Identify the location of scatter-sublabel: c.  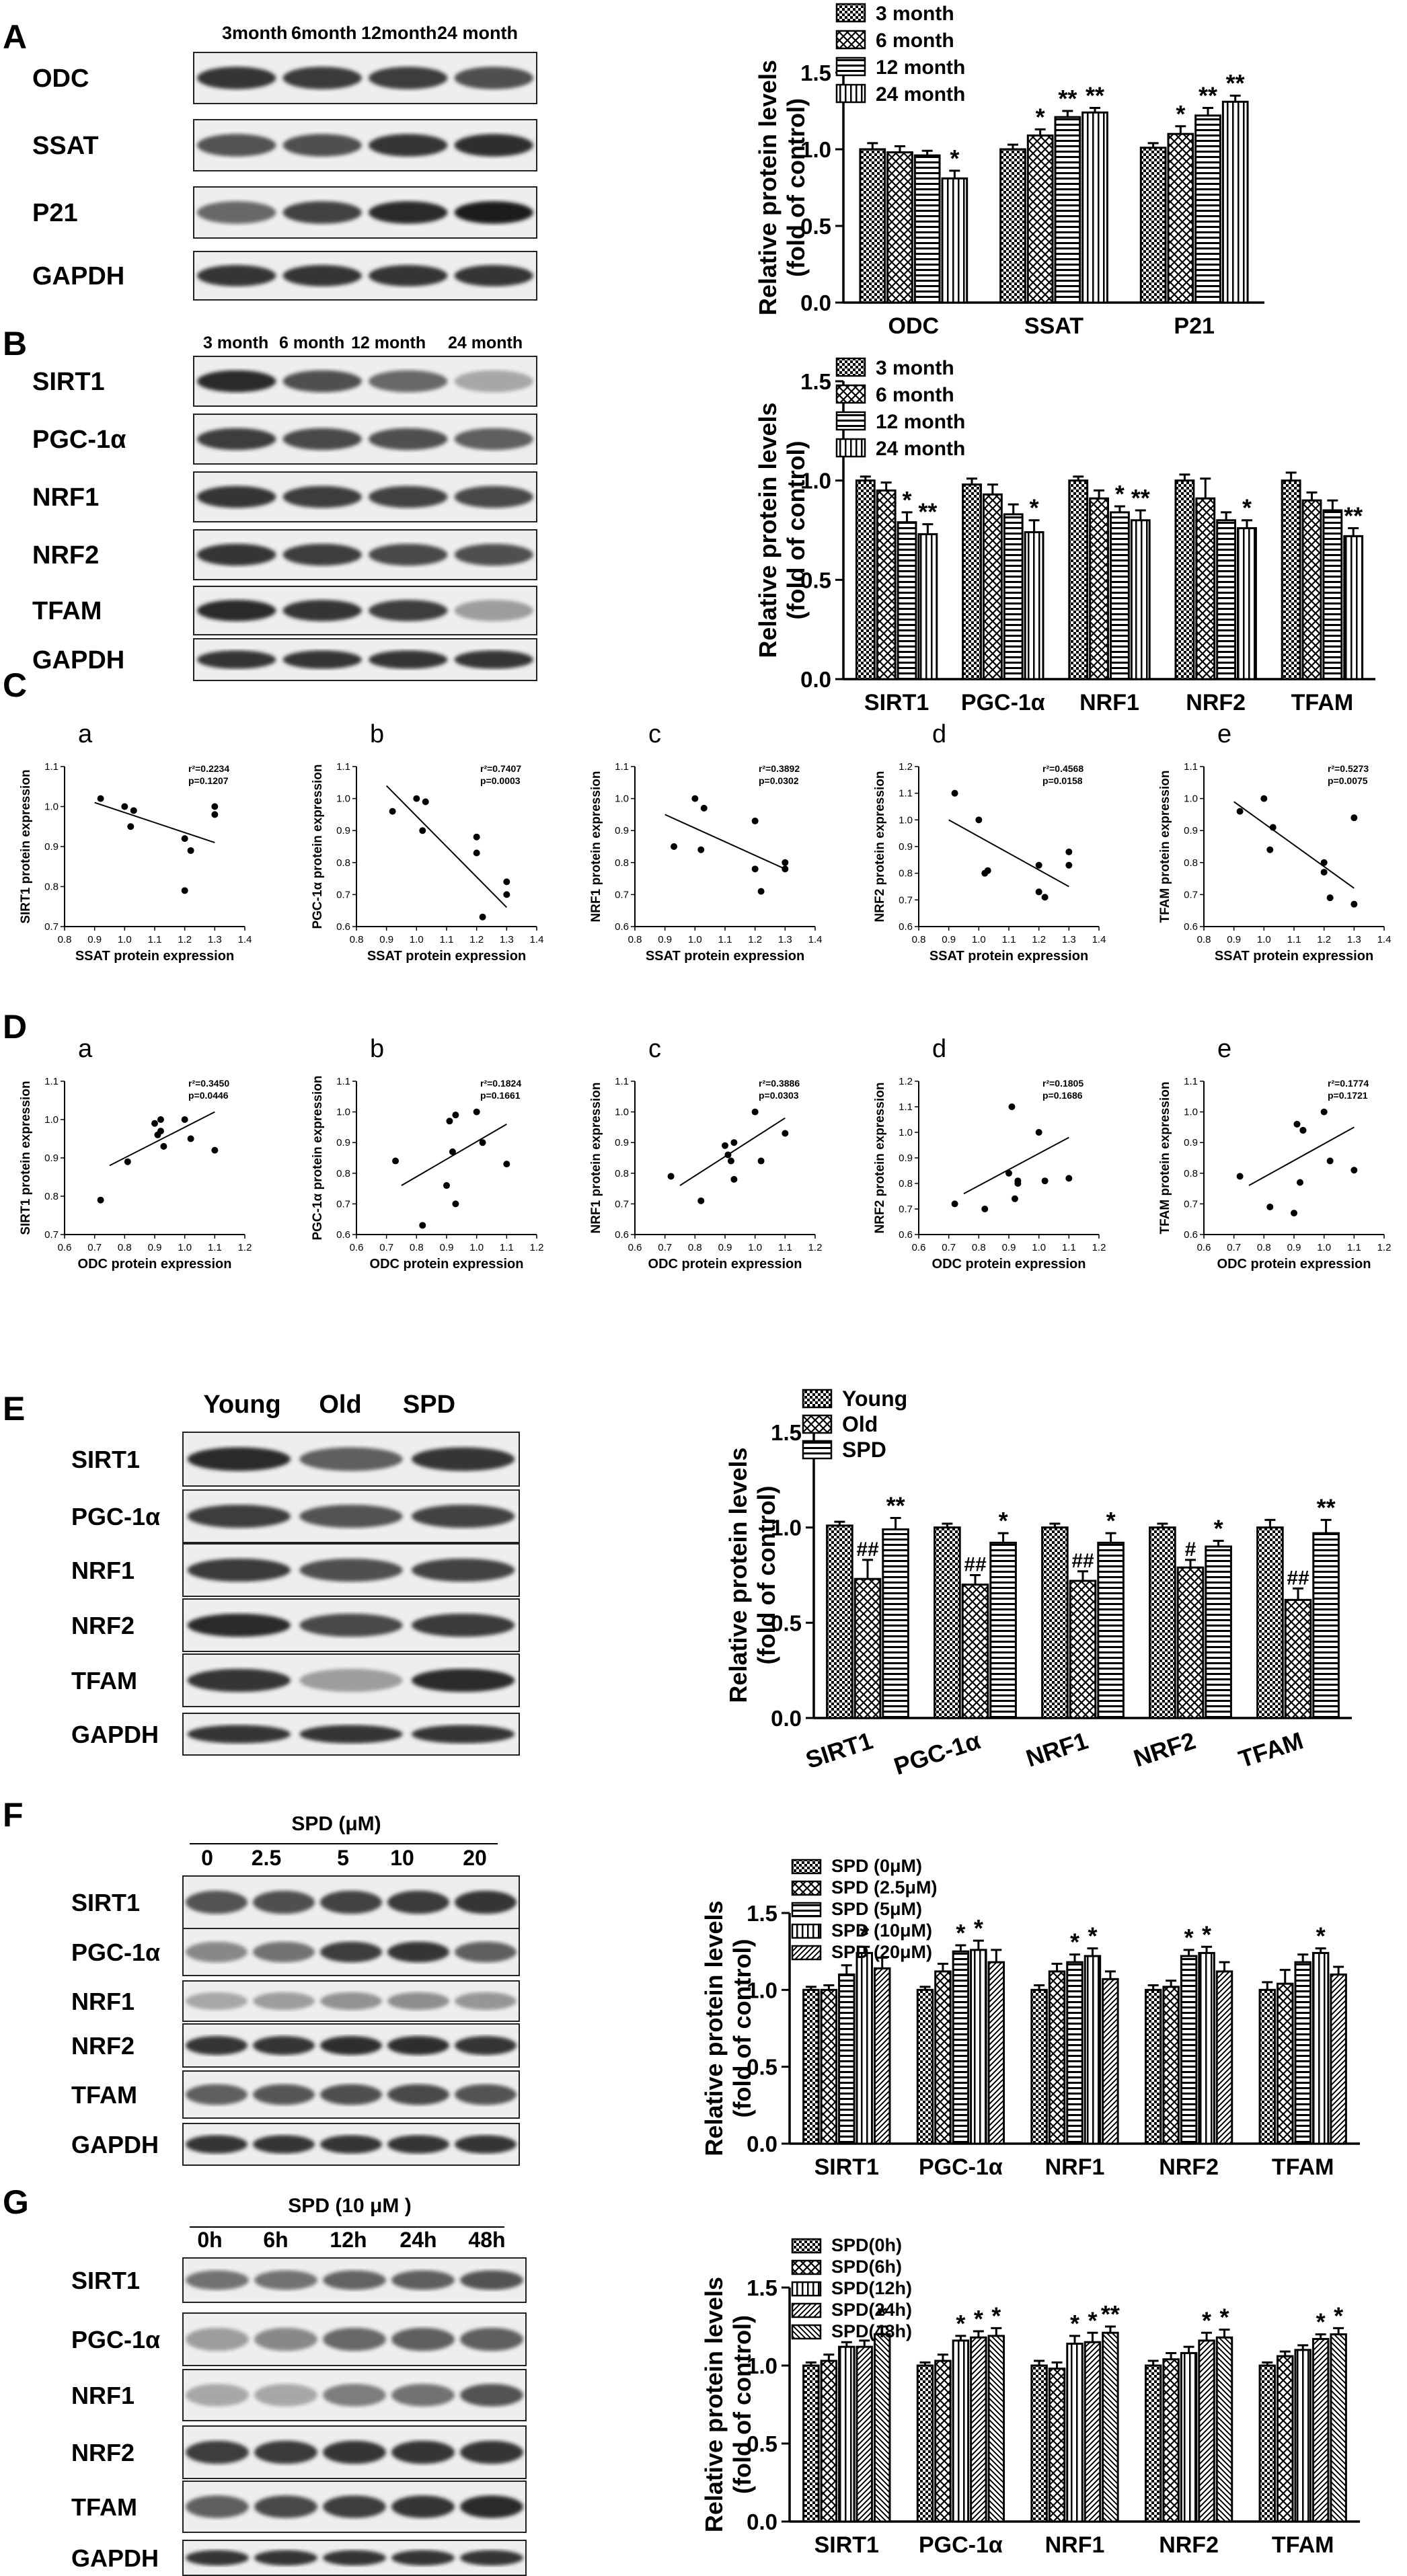
(654, 734).